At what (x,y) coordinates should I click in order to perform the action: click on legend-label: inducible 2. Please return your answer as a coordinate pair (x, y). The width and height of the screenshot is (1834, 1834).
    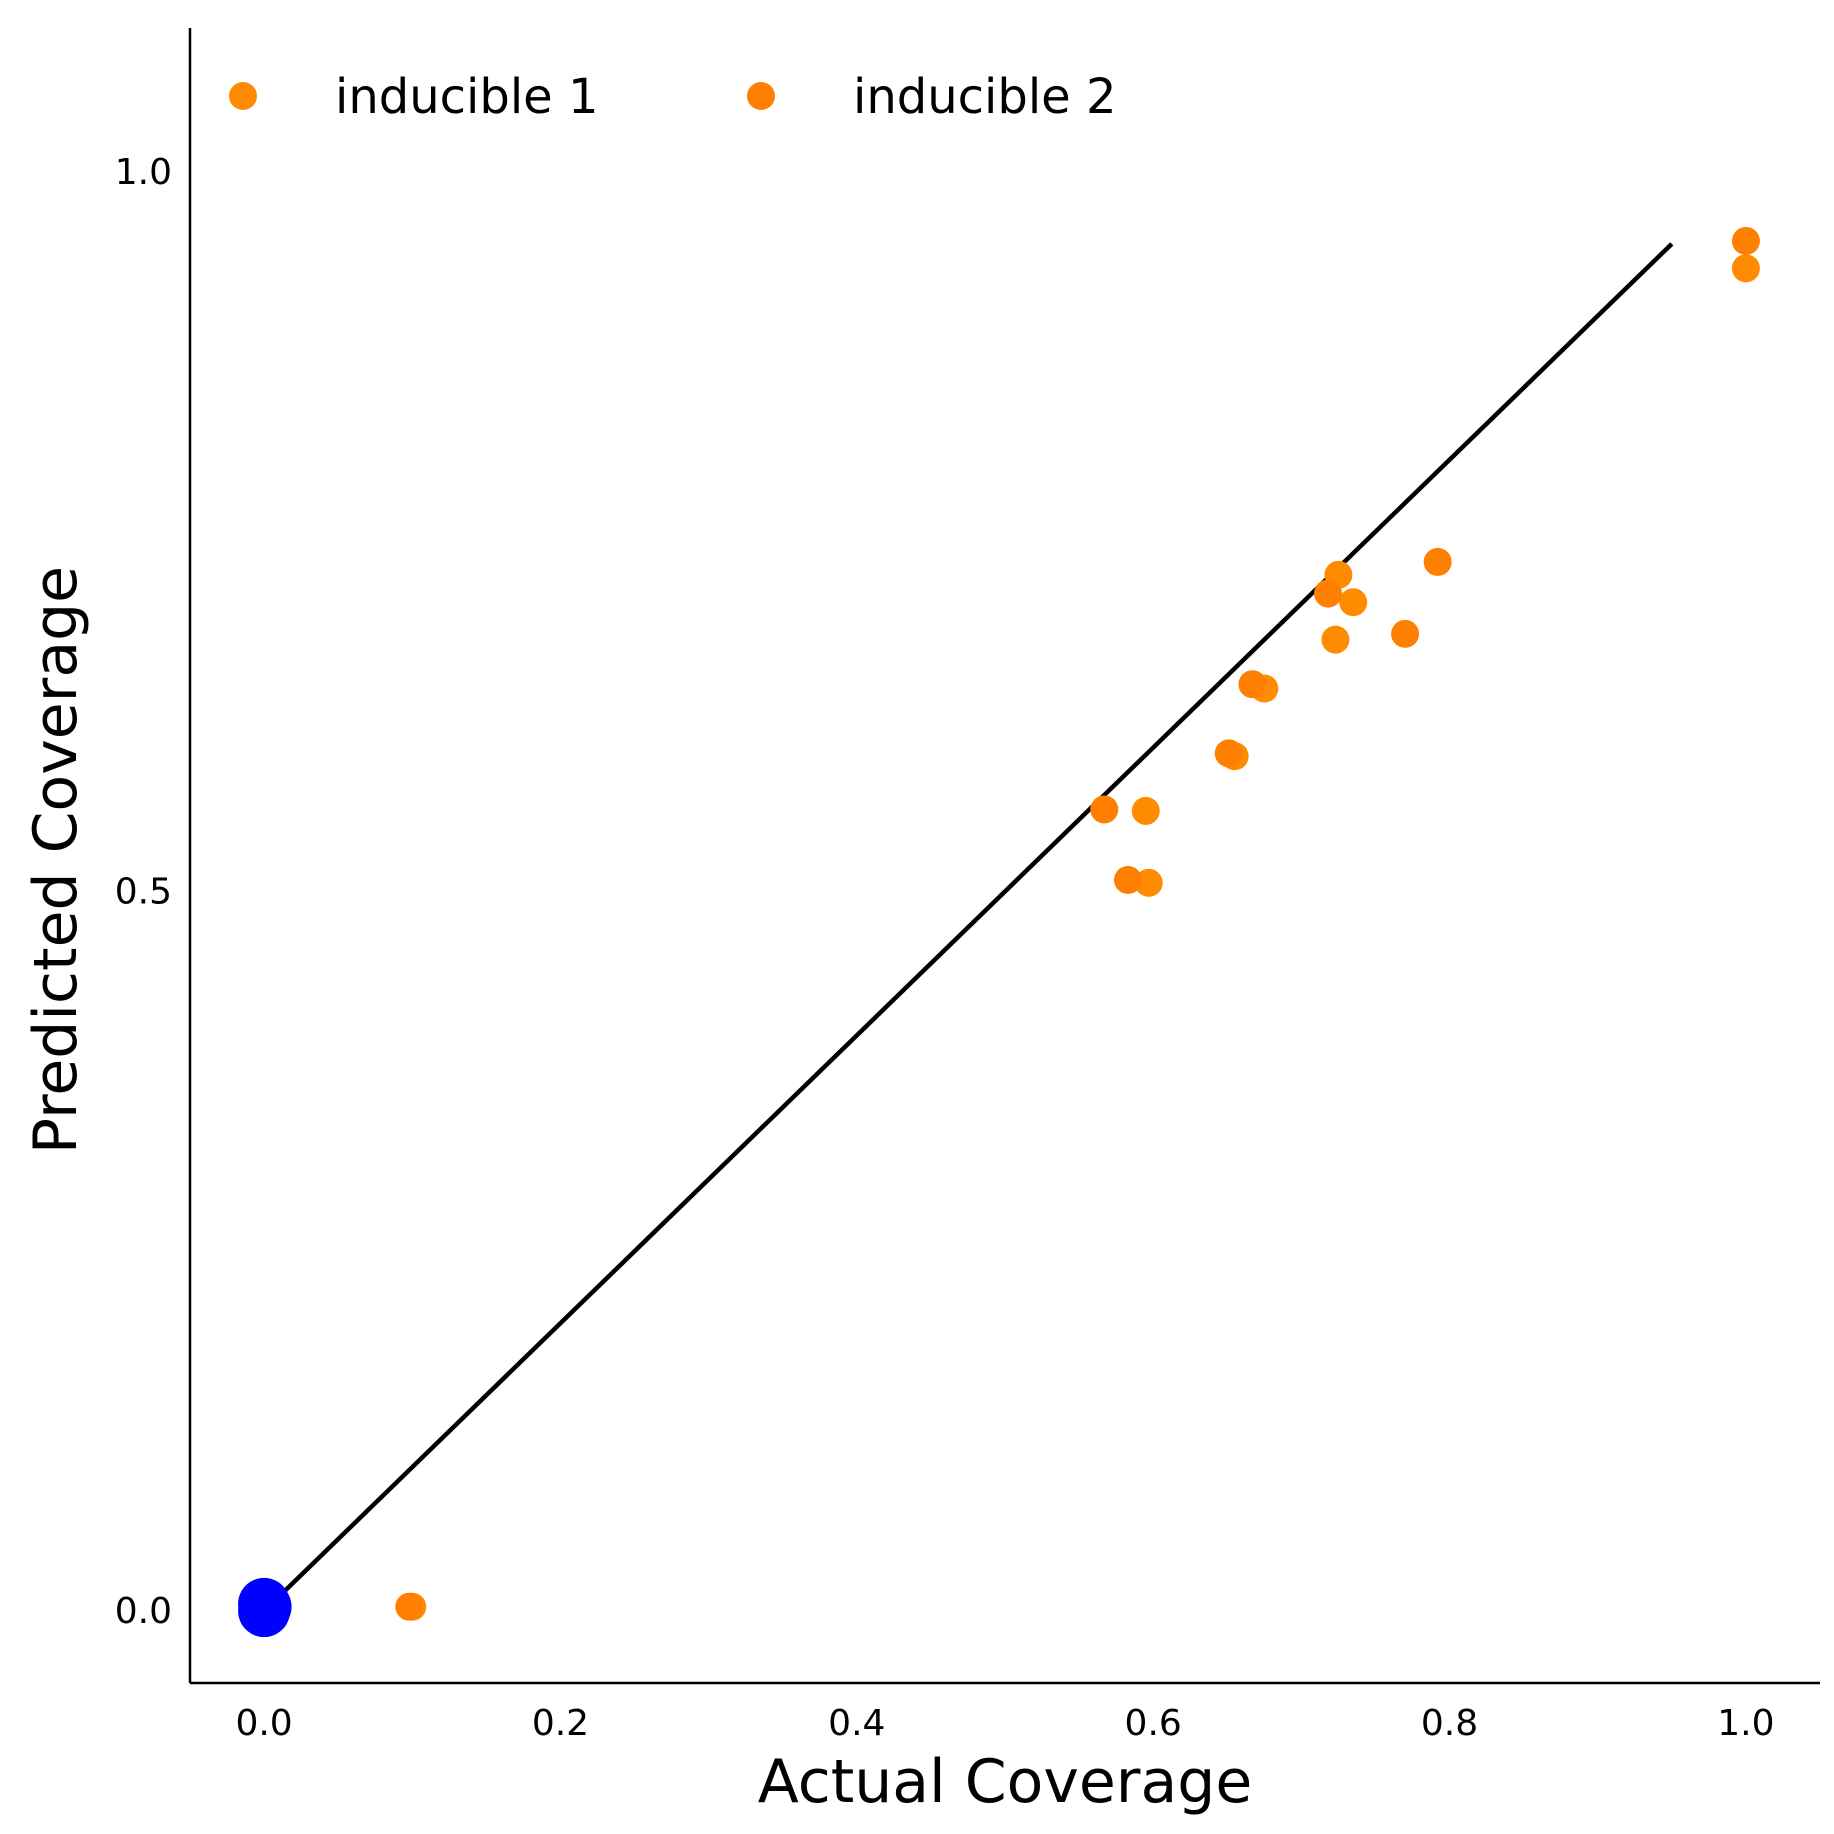
    Looking at the image, I should click on (985, 97).